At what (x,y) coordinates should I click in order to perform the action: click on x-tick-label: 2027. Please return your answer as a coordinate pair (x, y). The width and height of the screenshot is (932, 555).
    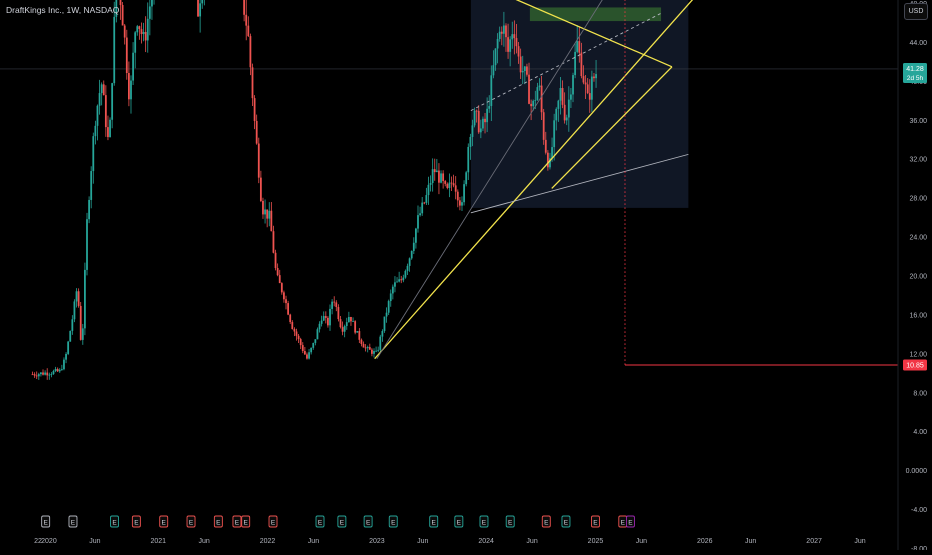
    Looking at the image, I should click on (814, 541).